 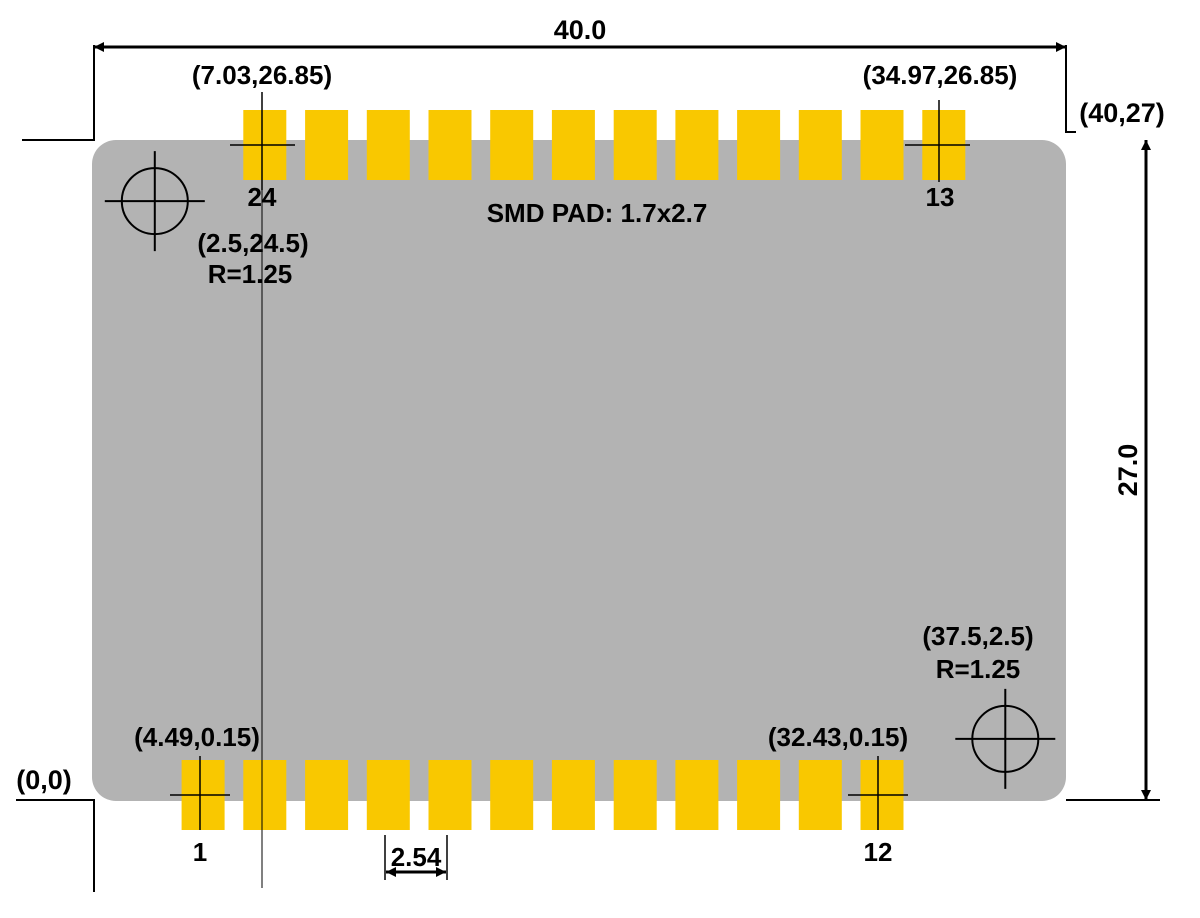 What do you see at coordinates (58, 93) in the screenshot?
I see `left-top-extension` at bounding box center [58, 93].